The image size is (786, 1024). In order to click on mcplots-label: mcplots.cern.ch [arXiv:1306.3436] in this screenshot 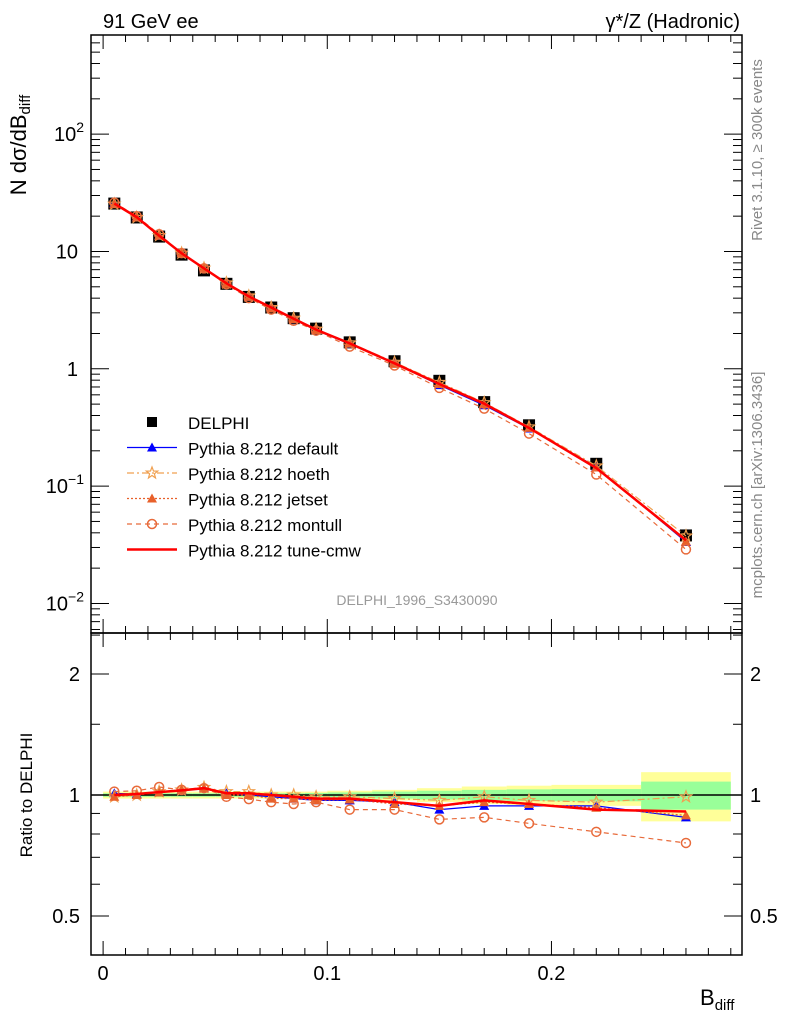, I will do `click(757, 485)`.